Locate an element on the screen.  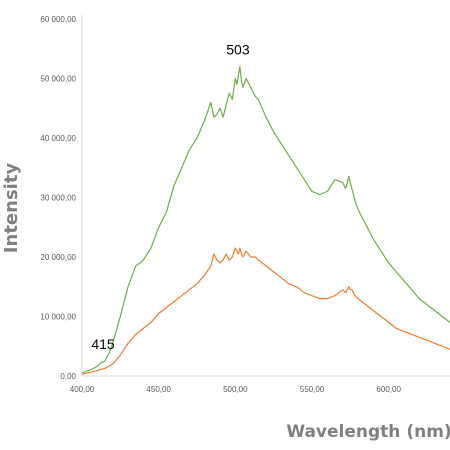
peak-annotation: 415 is located at coordinates (103, 344).